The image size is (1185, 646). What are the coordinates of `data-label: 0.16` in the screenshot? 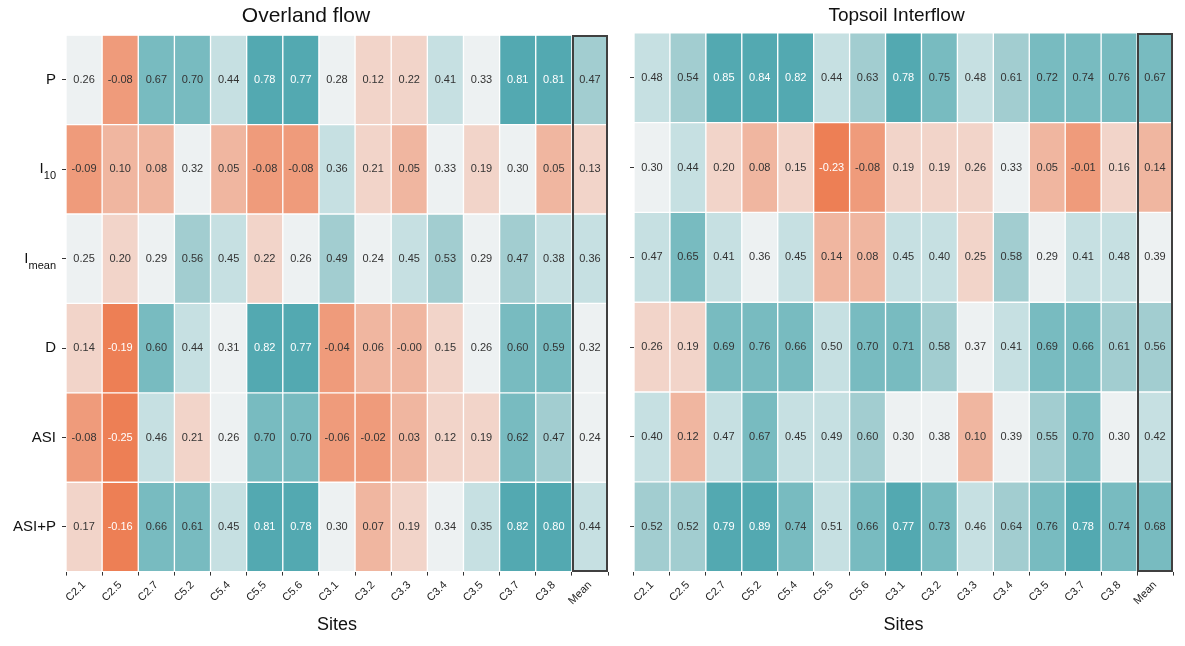 It's located at (1119, 166).